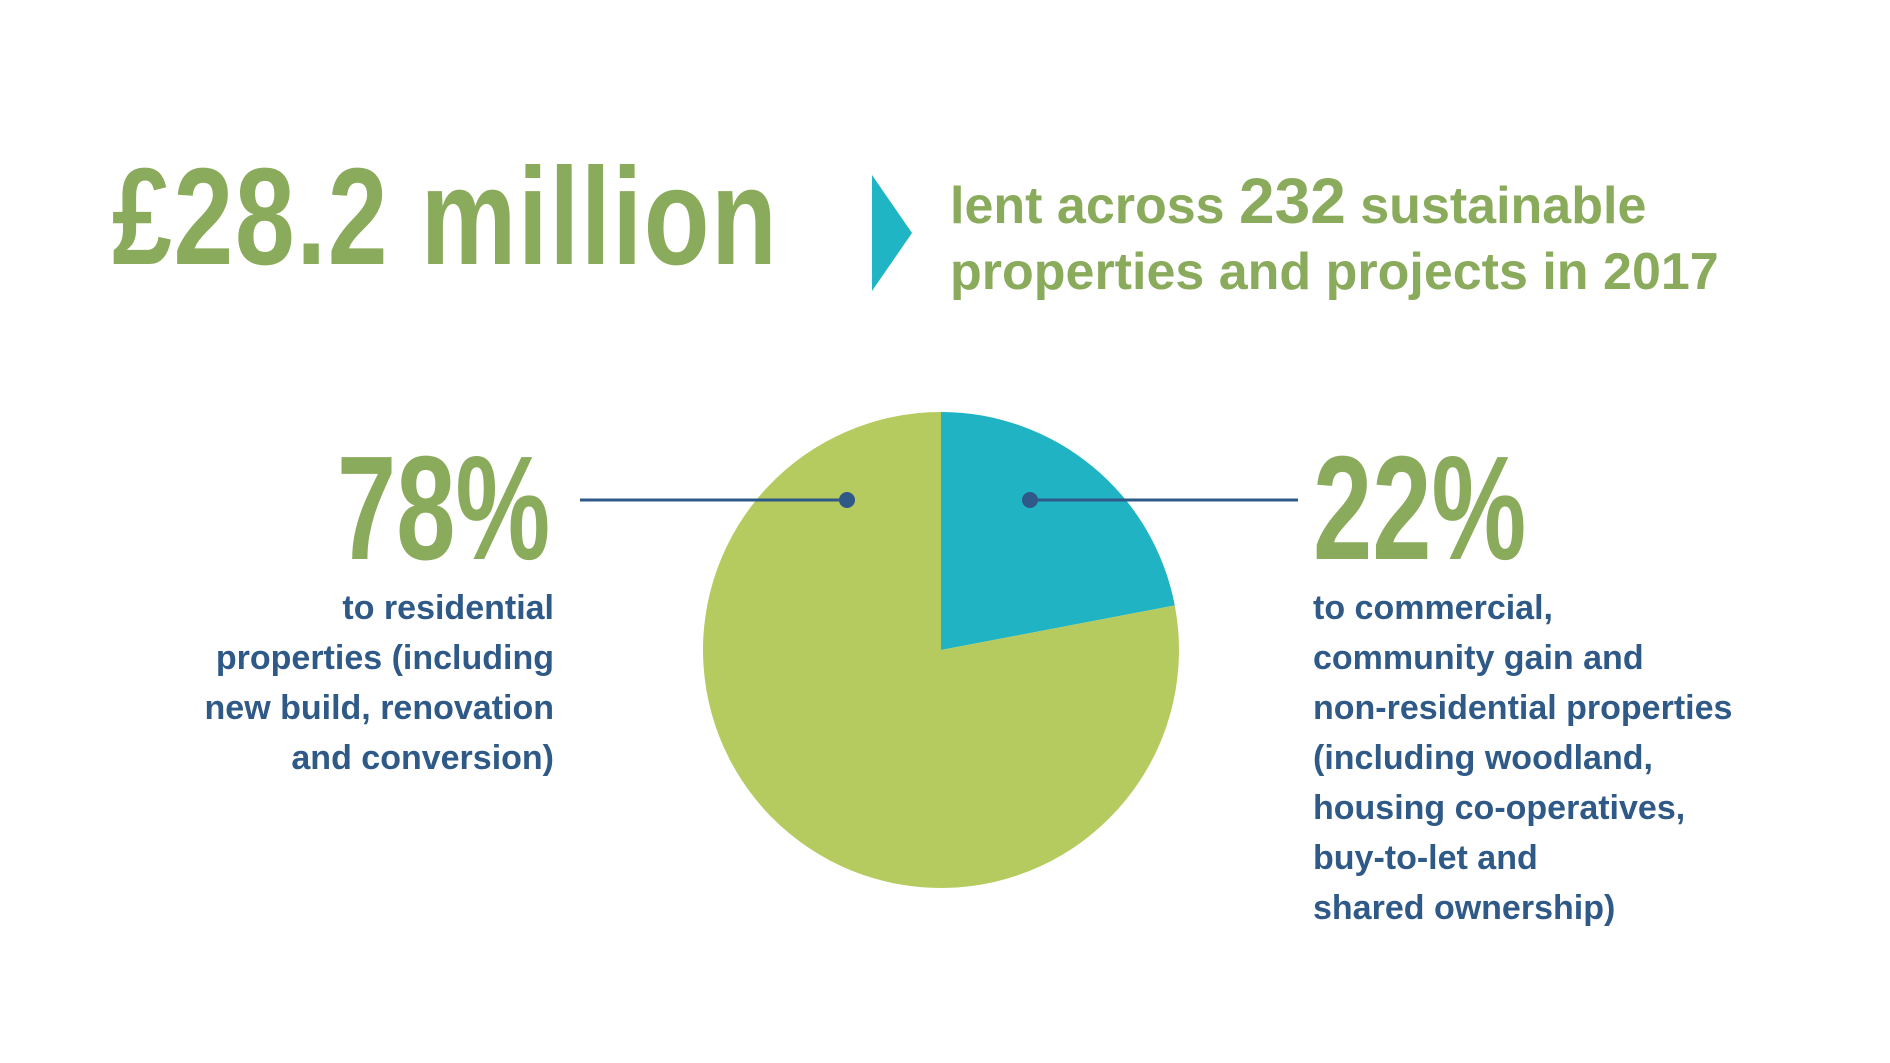 The width and height of the screenshot is (1890, 1063). What do you see at coordinates (1496, 206) in the screenshot?
I see `headline-desc-part2: sustainable` at bounding box center [1496, 206].